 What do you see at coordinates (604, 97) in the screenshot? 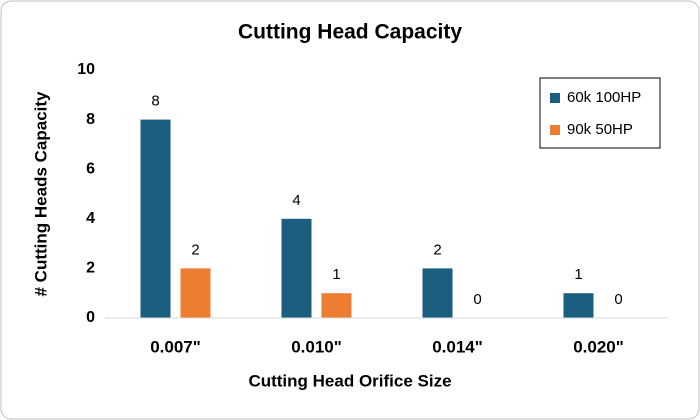
I see `legend-label: 60k 100HP` at bounding box center [604, 97].